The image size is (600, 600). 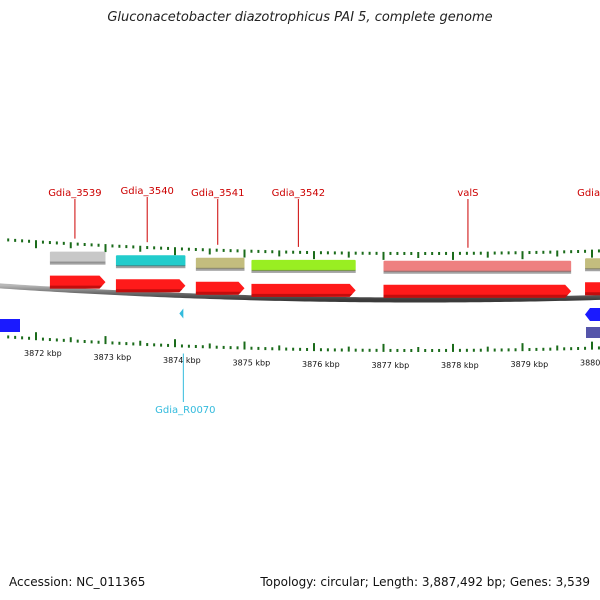 I want to click on gene-label: valS, so click(x=467, y=193).